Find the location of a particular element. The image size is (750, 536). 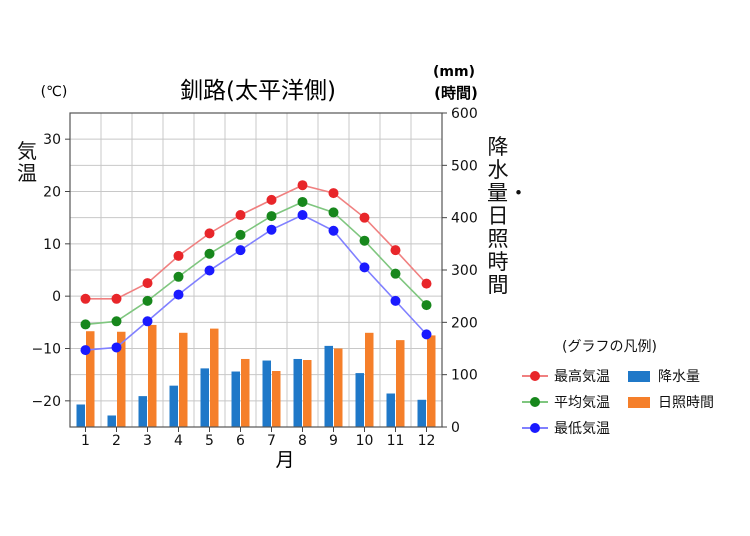

bars is located at coordinates (256, 375).